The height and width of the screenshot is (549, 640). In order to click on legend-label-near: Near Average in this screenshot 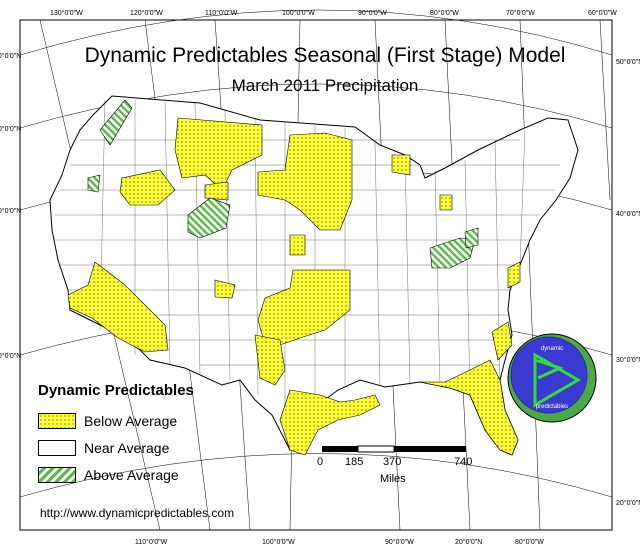, I will do `click(127, 447)`.